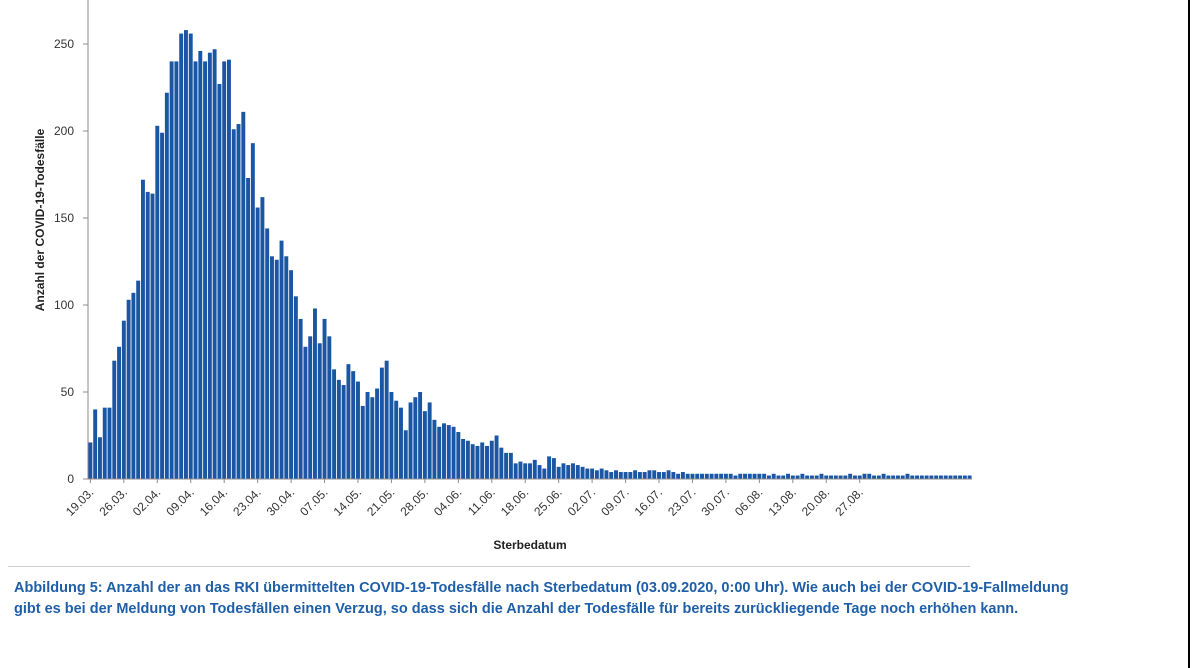 The image size is (1200, 668). Describe the element at coordinates (481, 501) in the screenshot. I see `x-tick-label: 11.06.` at that location.